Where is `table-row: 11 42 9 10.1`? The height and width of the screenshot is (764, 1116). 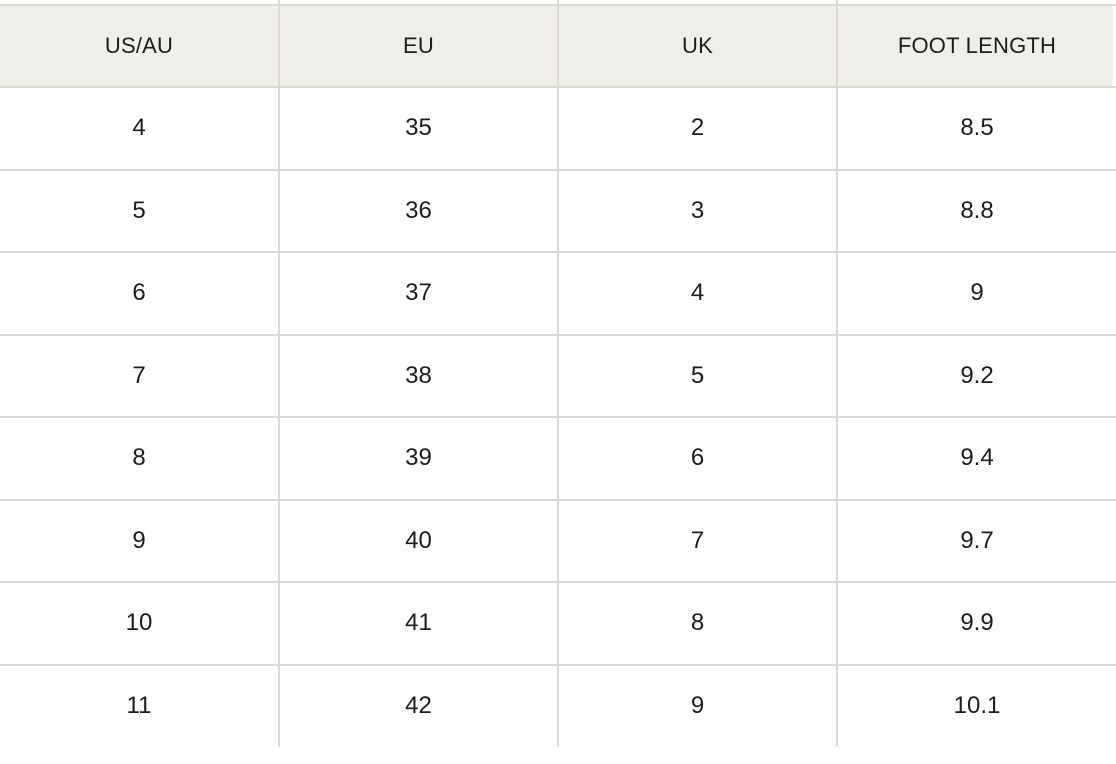
table-row: 11 42 9 10.1 is located at coordinates (558, 705).